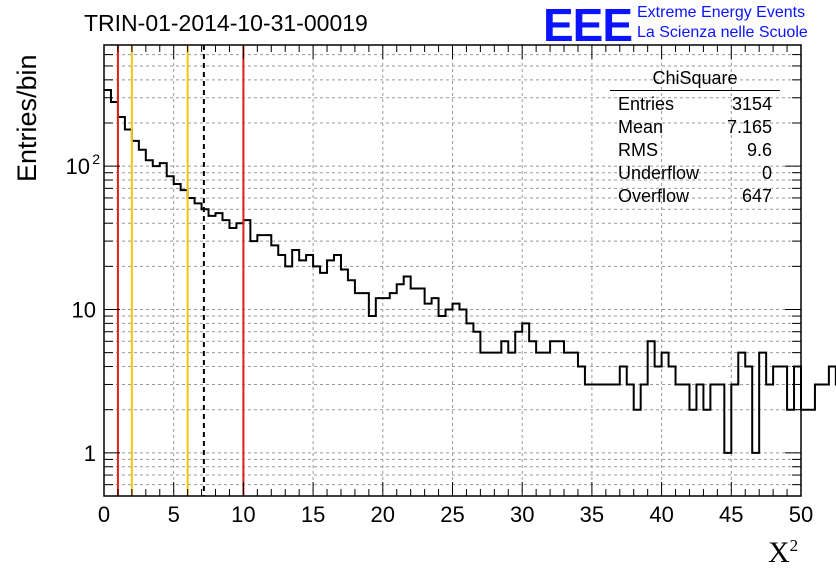 Image resolution: width=836 pixels, height=572 pixels. Describe the element at coordinates (695, 150) in the screenshot. I see `stats-row-rms: RMS 9.6` at that location.